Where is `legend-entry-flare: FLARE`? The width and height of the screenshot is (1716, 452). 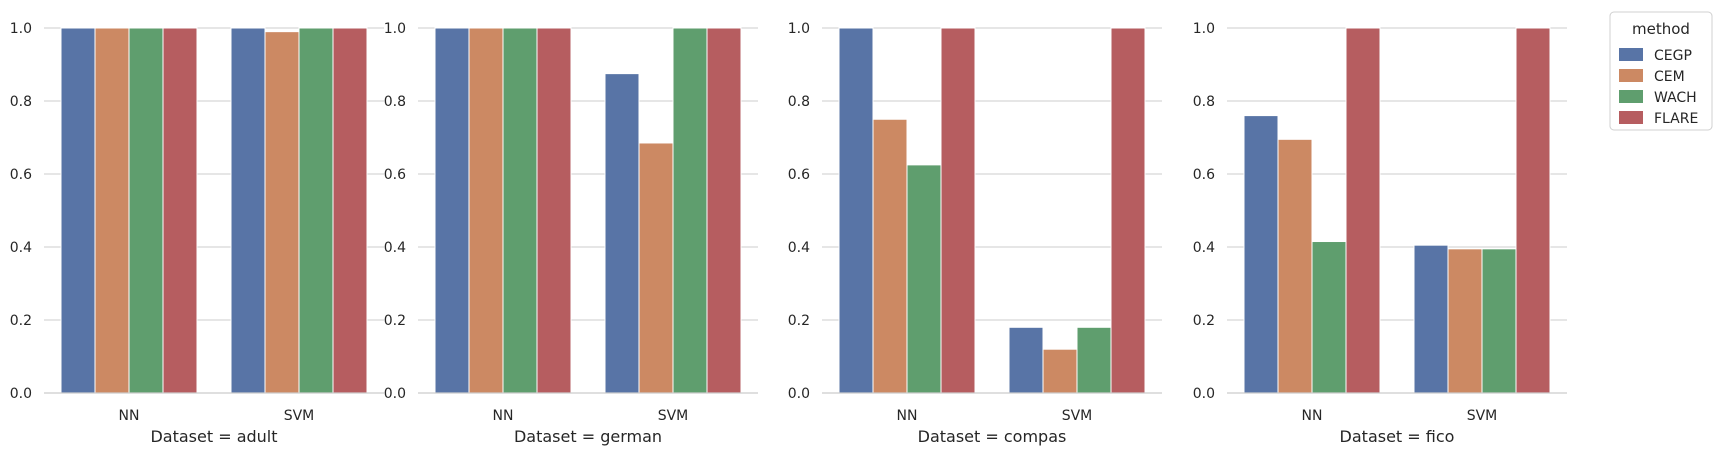 legend-entry-flare: FLARE is located at coordinates (1676, 119).